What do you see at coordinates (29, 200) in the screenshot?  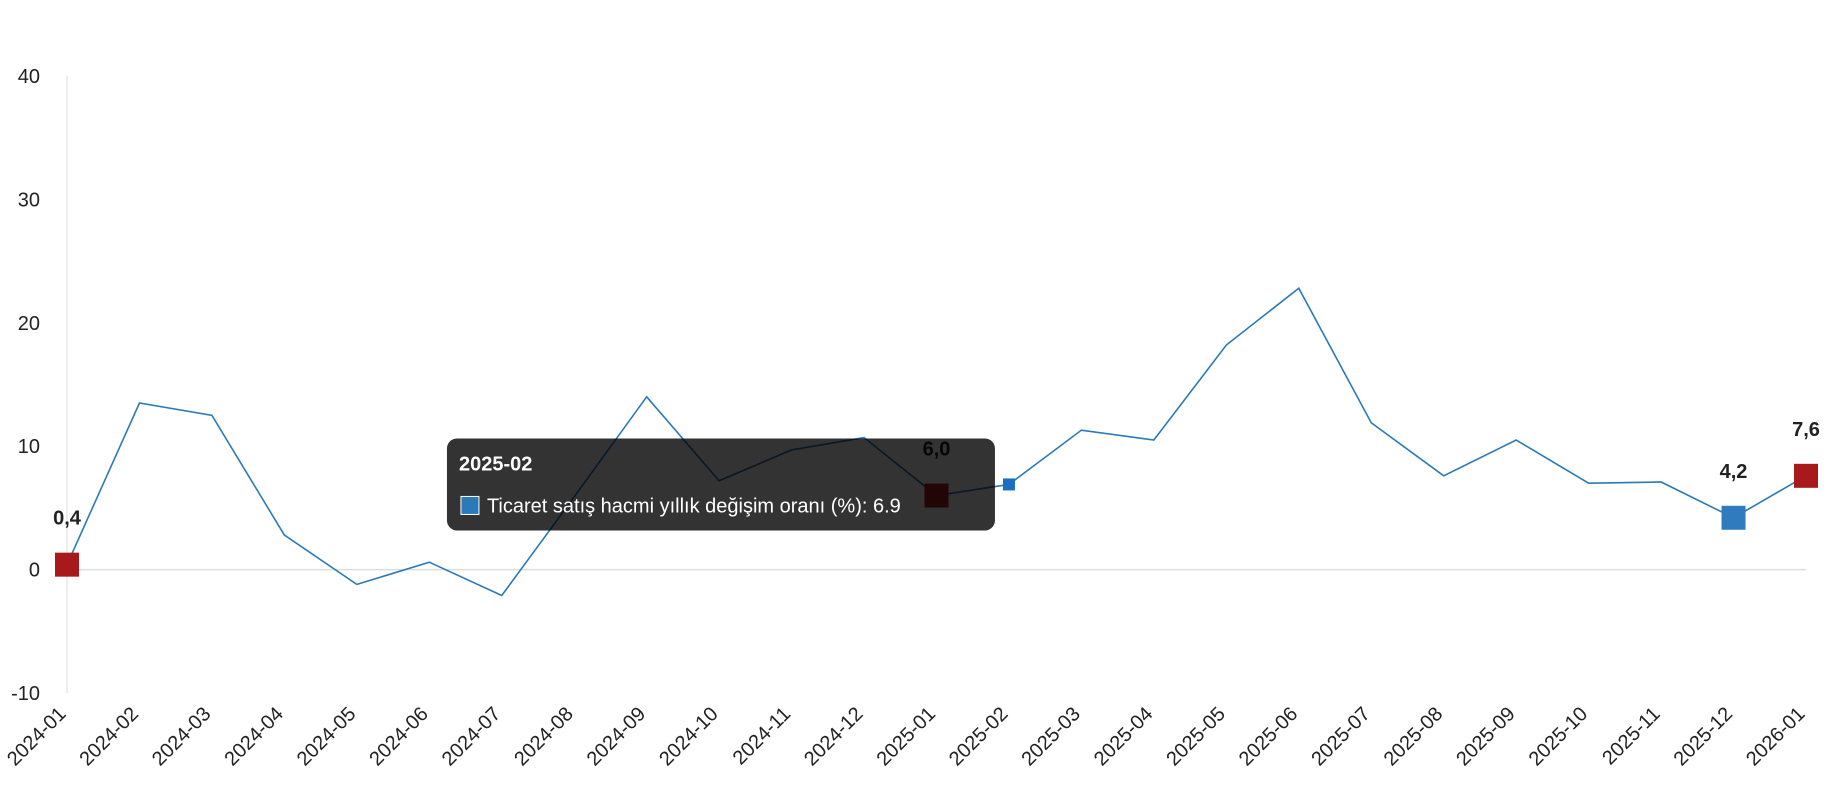 I see `y-tick-label: 30` at bounding box center [29, 200].